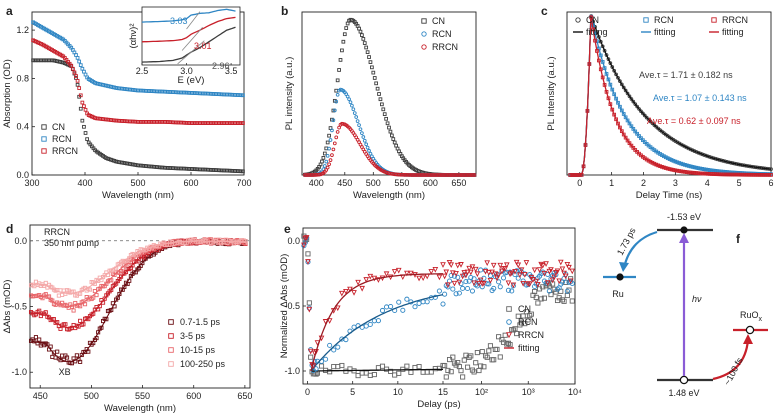  I want to click on panel-a-legend-RRCN: RRCN, so click(65, 151).